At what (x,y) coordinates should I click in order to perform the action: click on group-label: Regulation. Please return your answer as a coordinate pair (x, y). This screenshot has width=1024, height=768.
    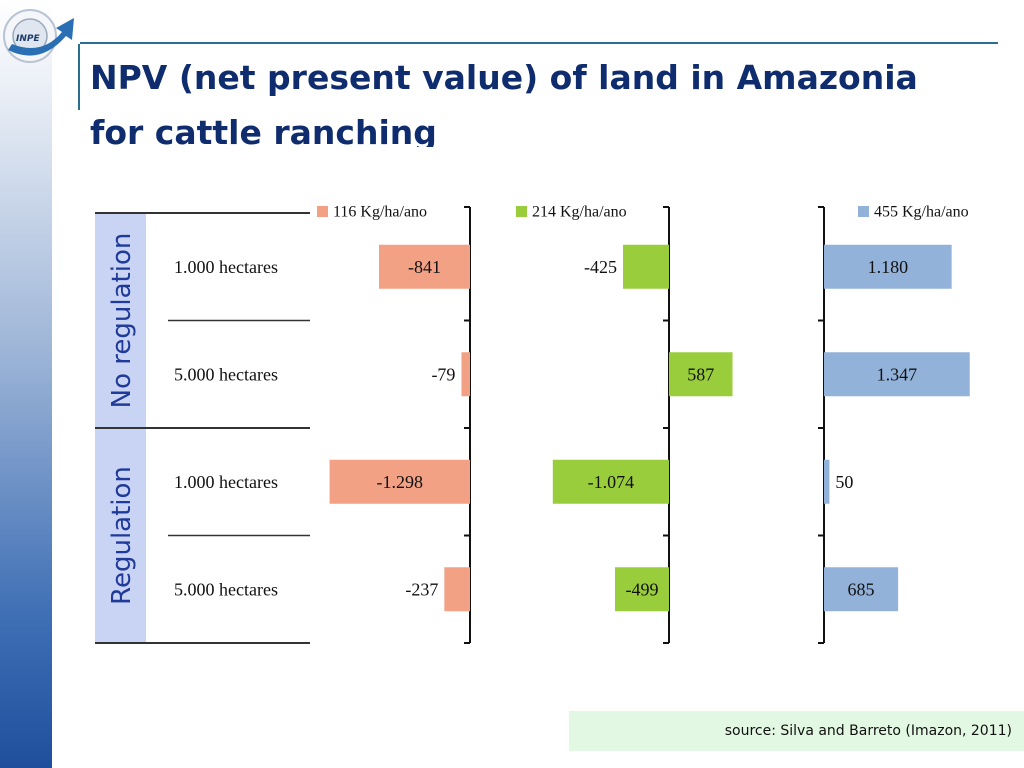
    Looking at the image, I should click on (122, 535).